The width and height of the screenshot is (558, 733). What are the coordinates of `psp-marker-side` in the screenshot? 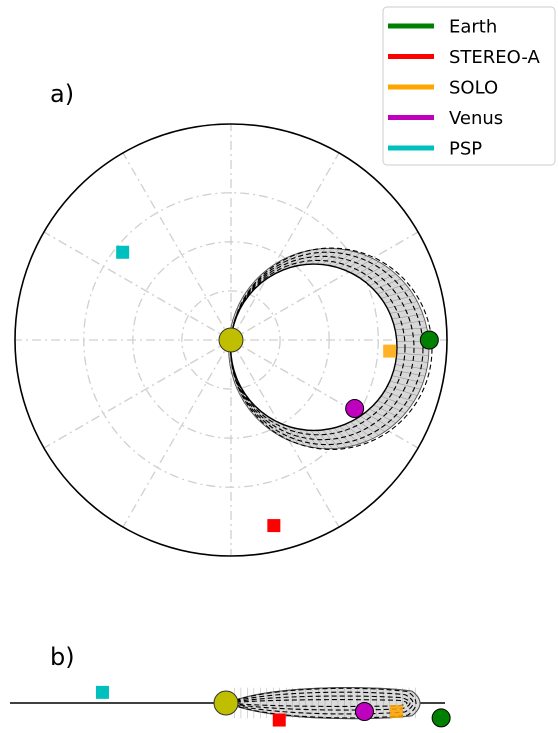 It's located at (102, 692).